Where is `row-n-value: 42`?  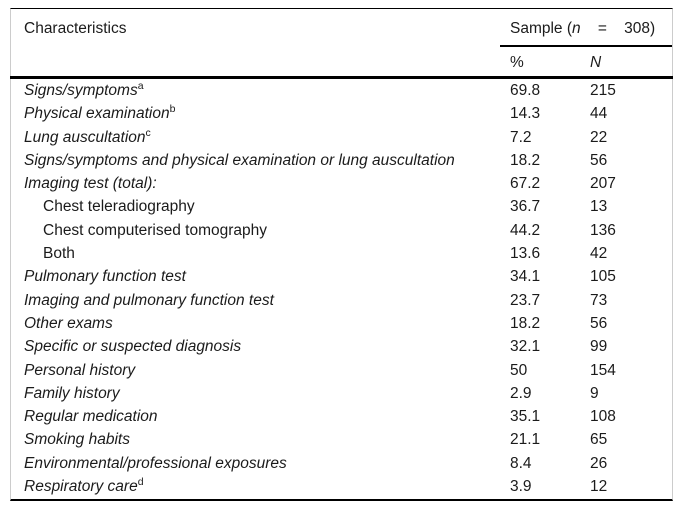 row-n-value: 42 is located at coordinates (599, 254).